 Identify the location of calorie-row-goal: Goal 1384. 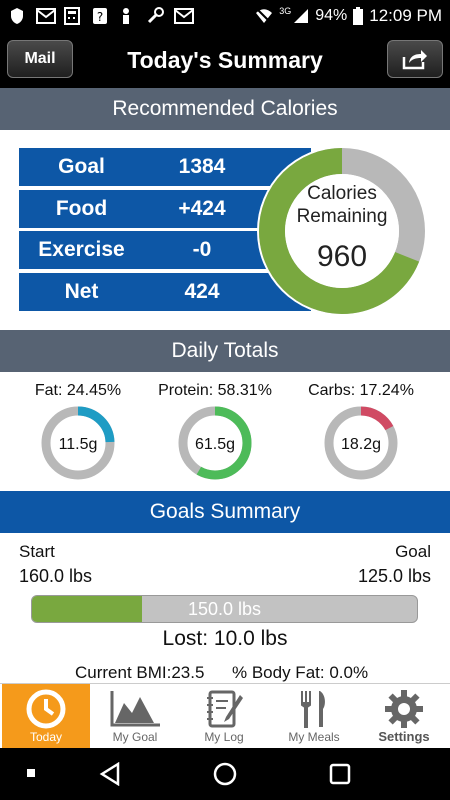
(165, 167).